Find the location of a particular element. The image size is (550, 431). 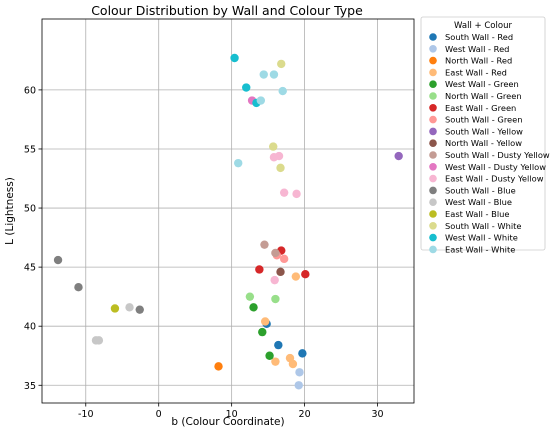

x-tick-label: -10 is located at coordinates (86, 414).